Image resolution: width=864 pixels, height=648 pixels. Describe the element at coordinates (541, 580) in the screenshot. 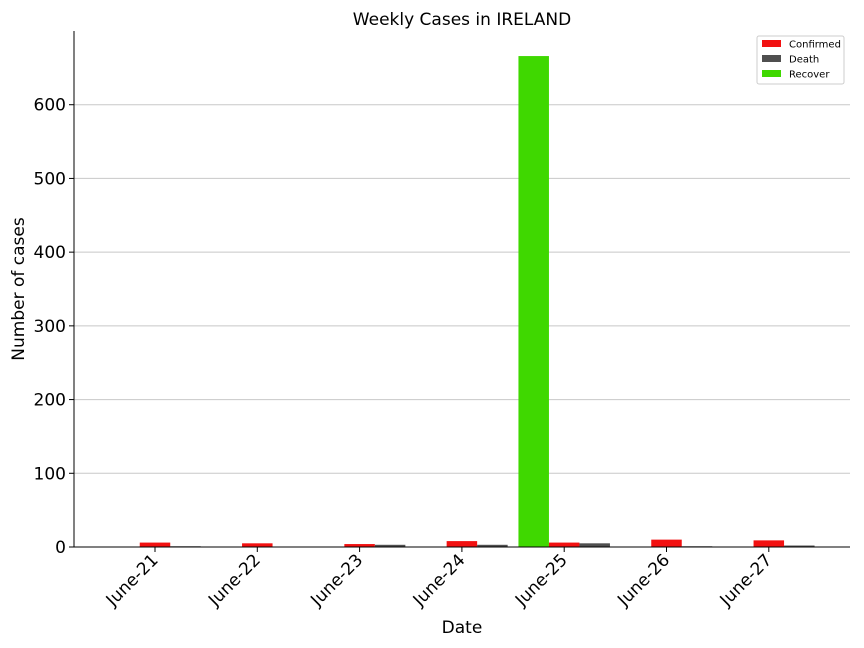

I see `x-tick-label: June-25` at that location.